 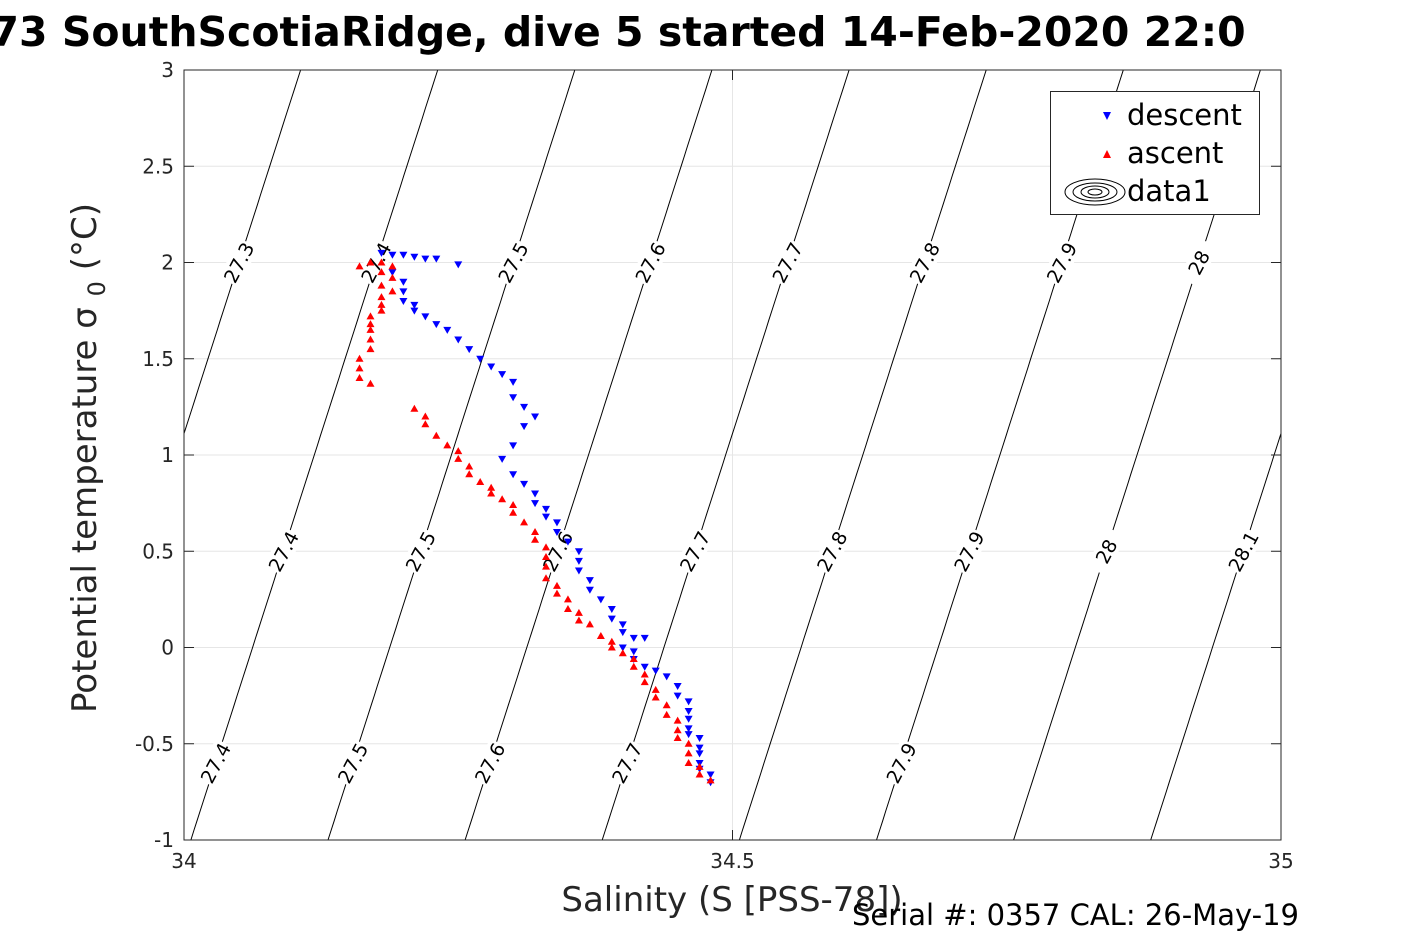 What do you see at coordinates (732, 900) in the screenshot?
I see `x-axis-label: Salinity (S [PSS-78])` at bounding box center [732, 900].